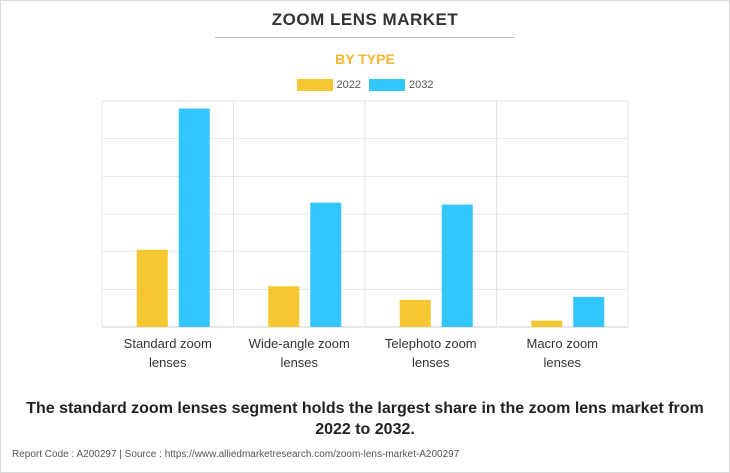 The height and width of the screenshot is (473, 730). Describe the element at coordinates (365, 59) in the screenshot. I see `chart-subtitle: BY TYPE` at that location.